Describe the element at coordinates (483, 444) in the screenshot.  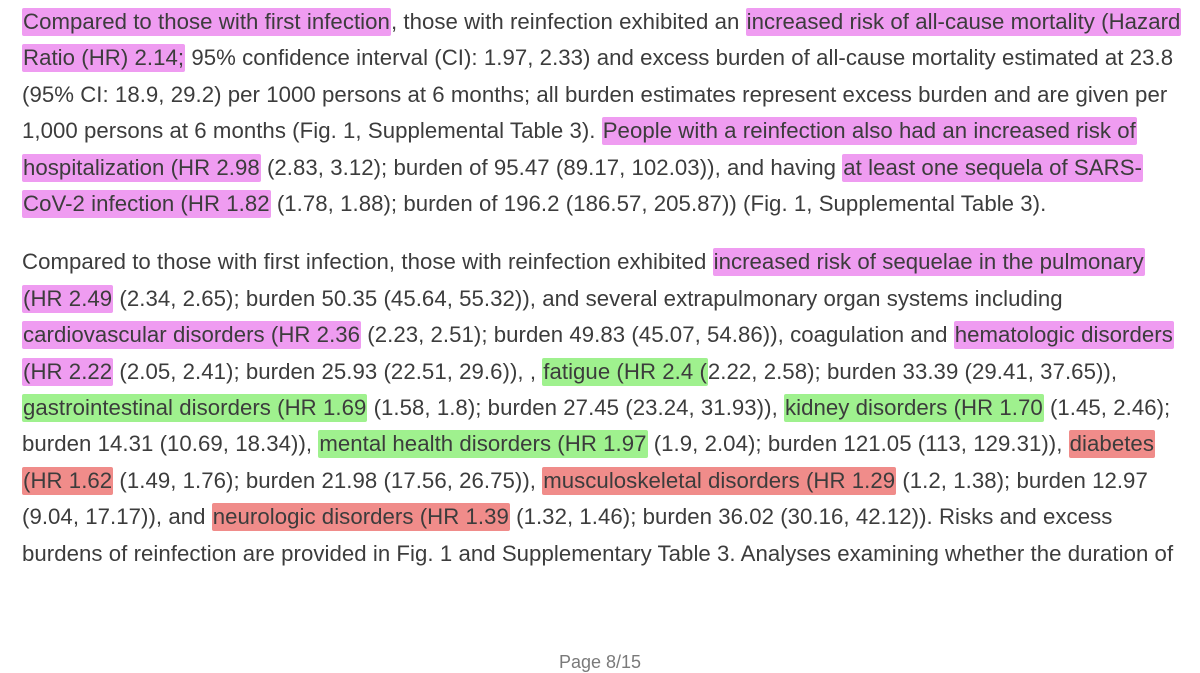
I see `text-segment: mental health disorders (HR 1.97` at that location.